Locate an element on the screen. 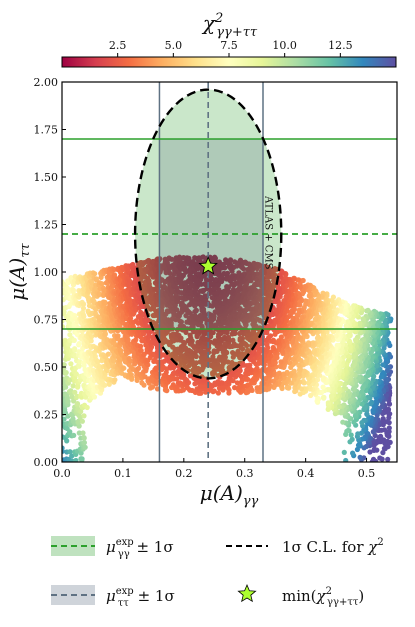 The image size is (415, 627). colorbar-tick-label: 7.5 is located at coordinates (229, 45).